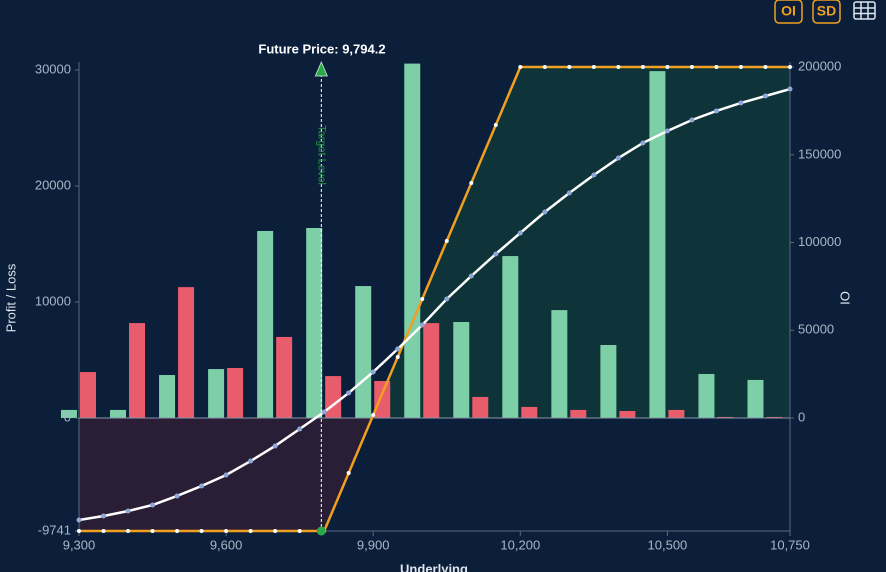  I want to click on y-axis-label: Profit / Loss, so click(10, 297).